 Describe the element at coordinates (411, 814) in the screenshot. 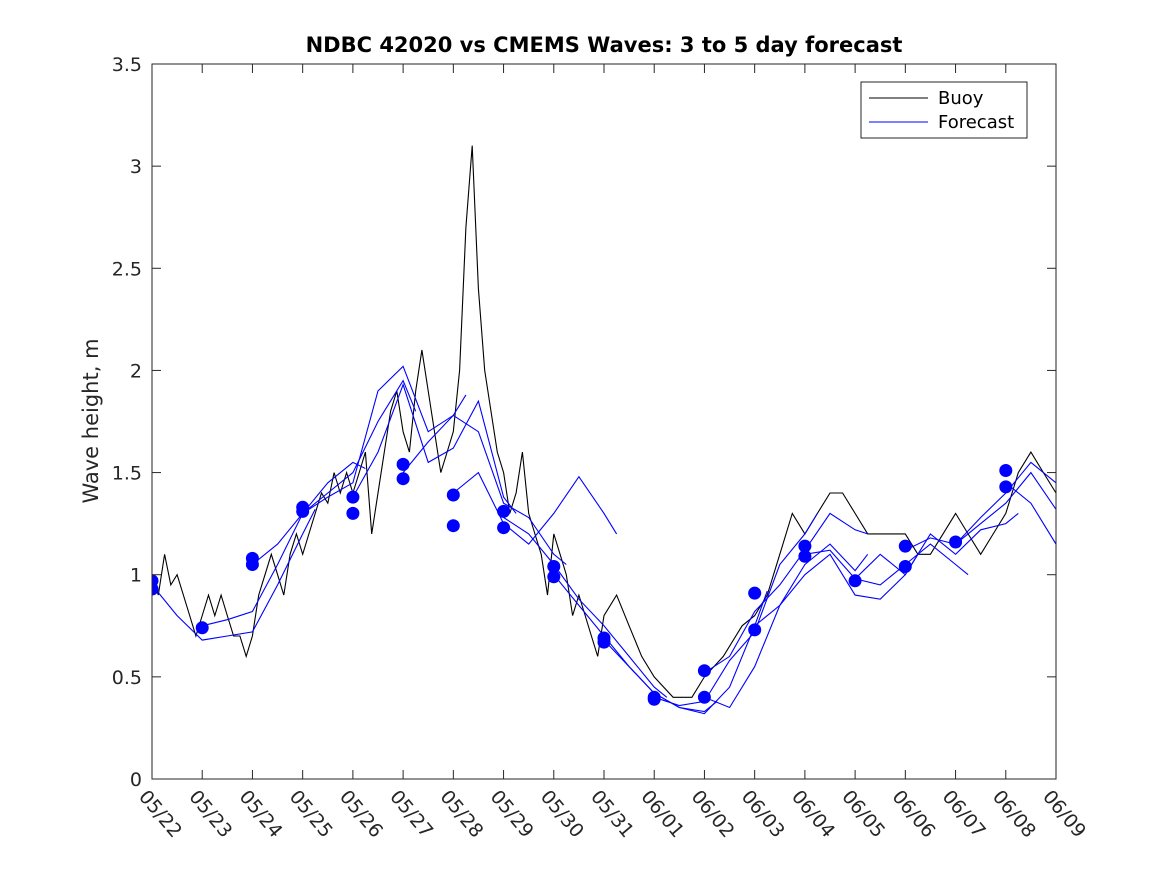

I see `x-tick-label: 05/27` at that location.